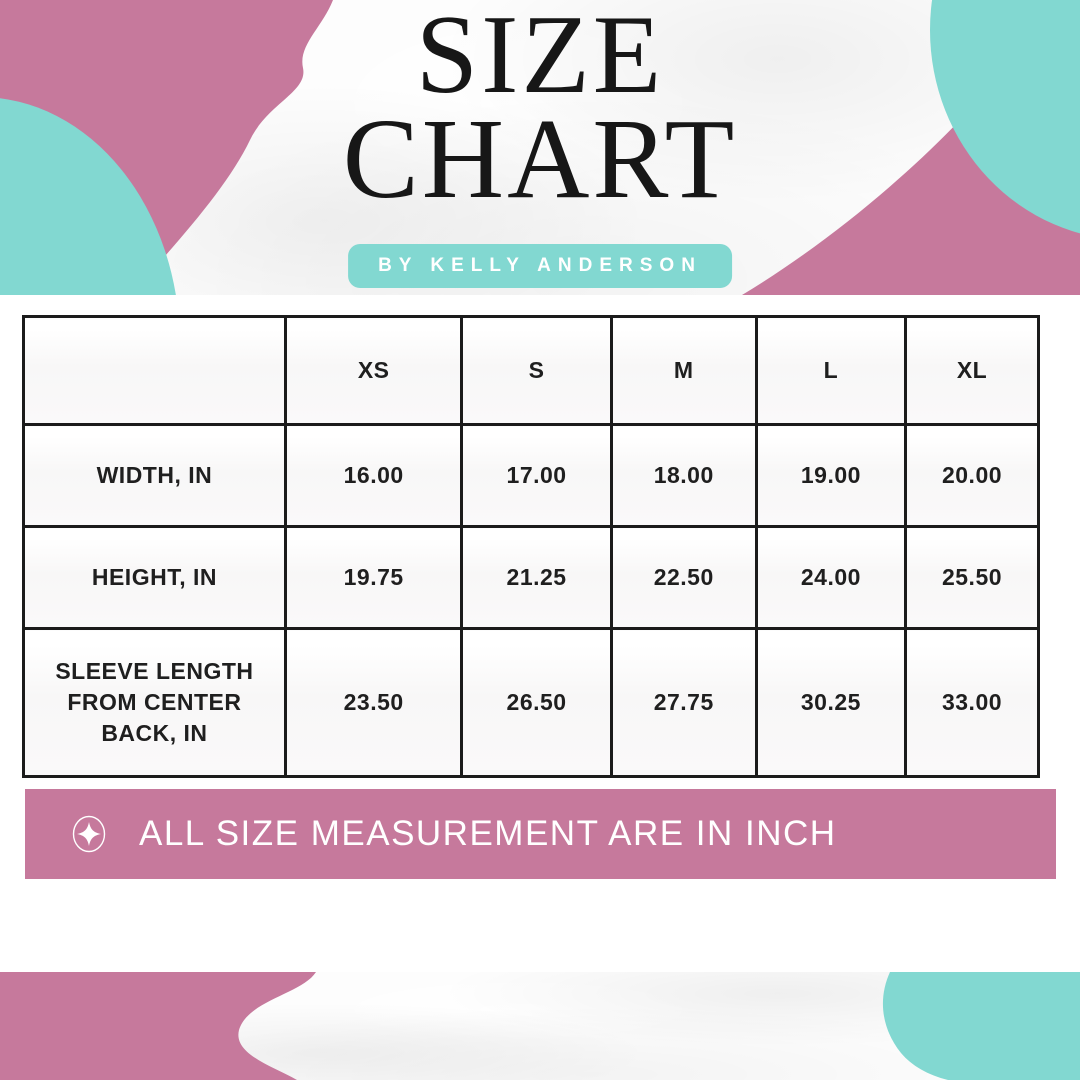 The image size is (1080, 1080). I want to click on footer-blob-shapes, so click(540, 1026).